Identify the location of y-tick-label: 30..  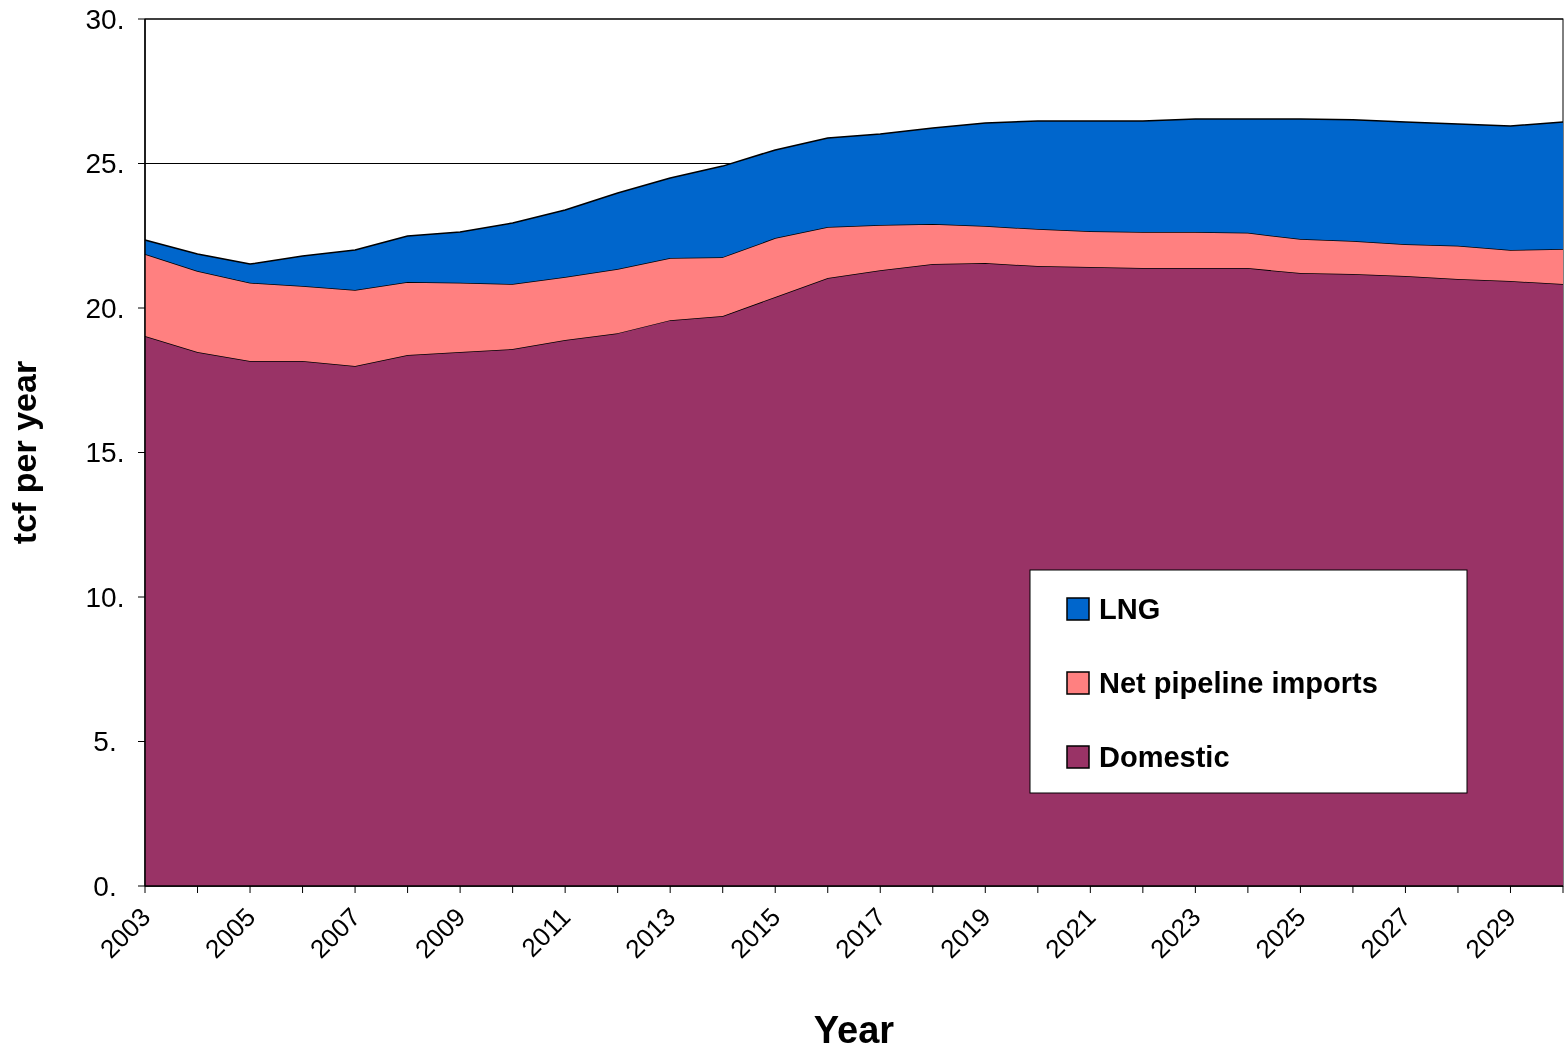
(105, 19).